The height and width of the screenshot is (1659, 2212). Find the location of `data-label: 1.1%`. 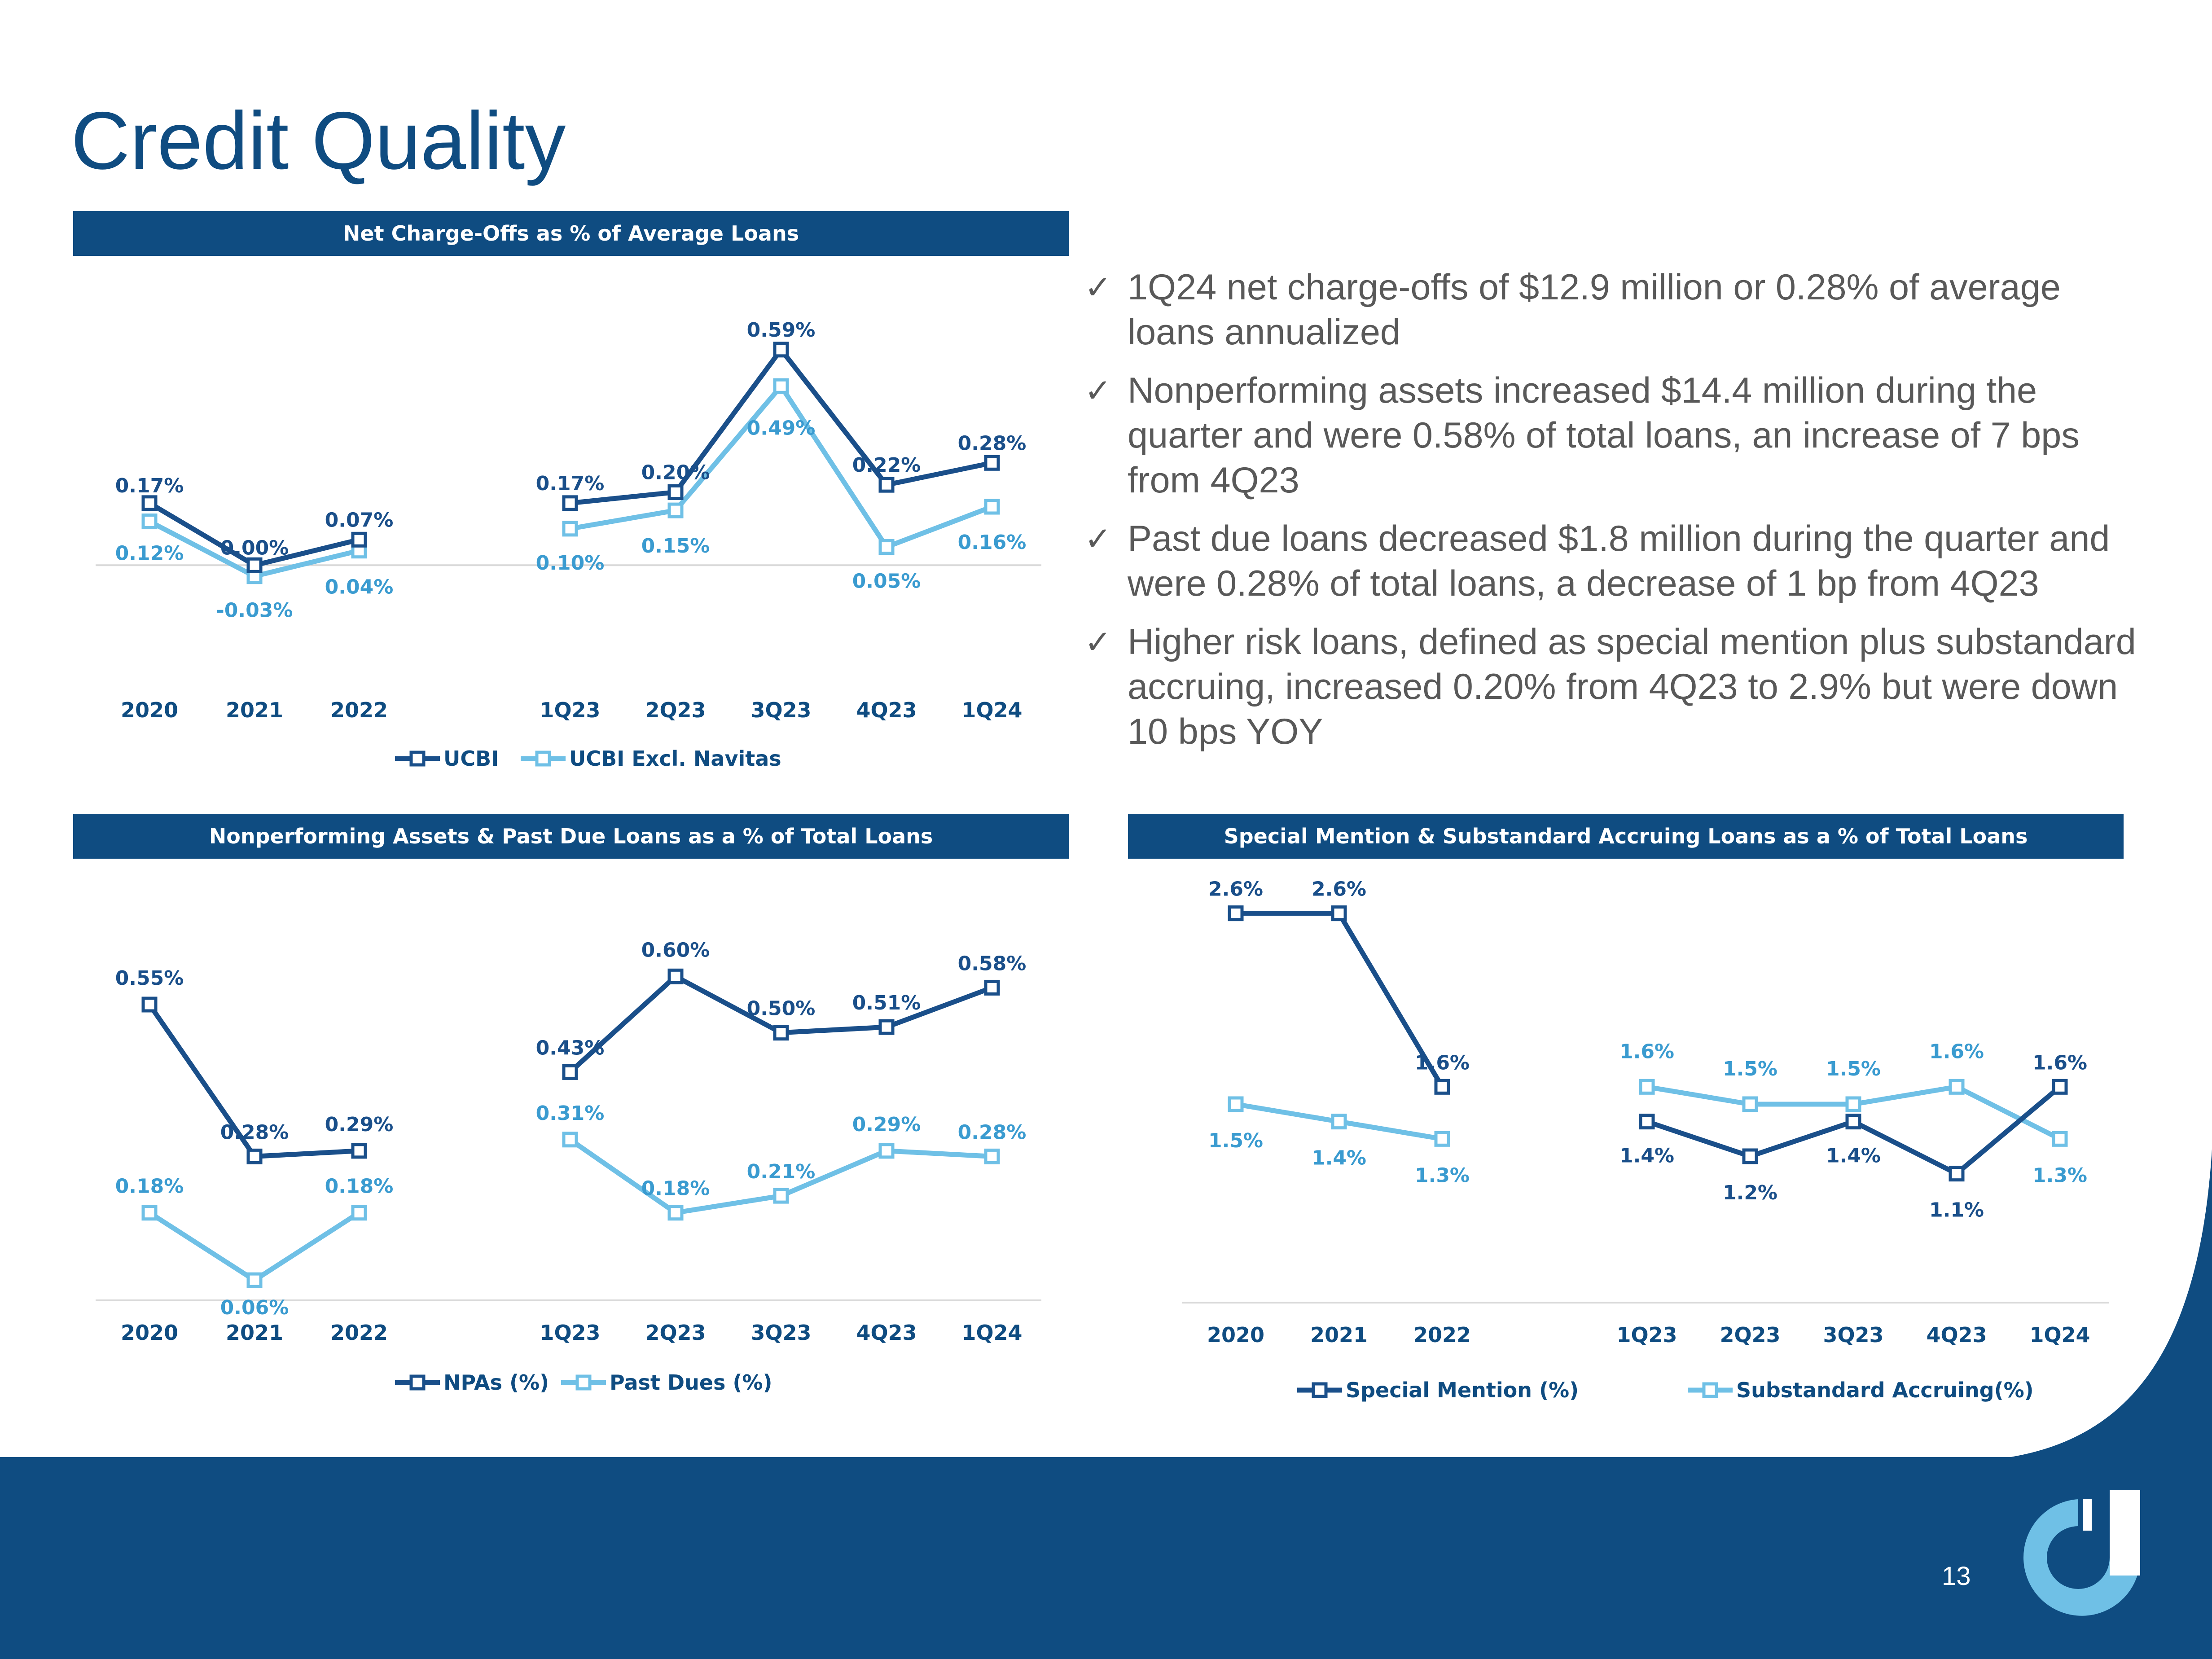

data-label: 1.1% is located at coordinates (1956, 1210).